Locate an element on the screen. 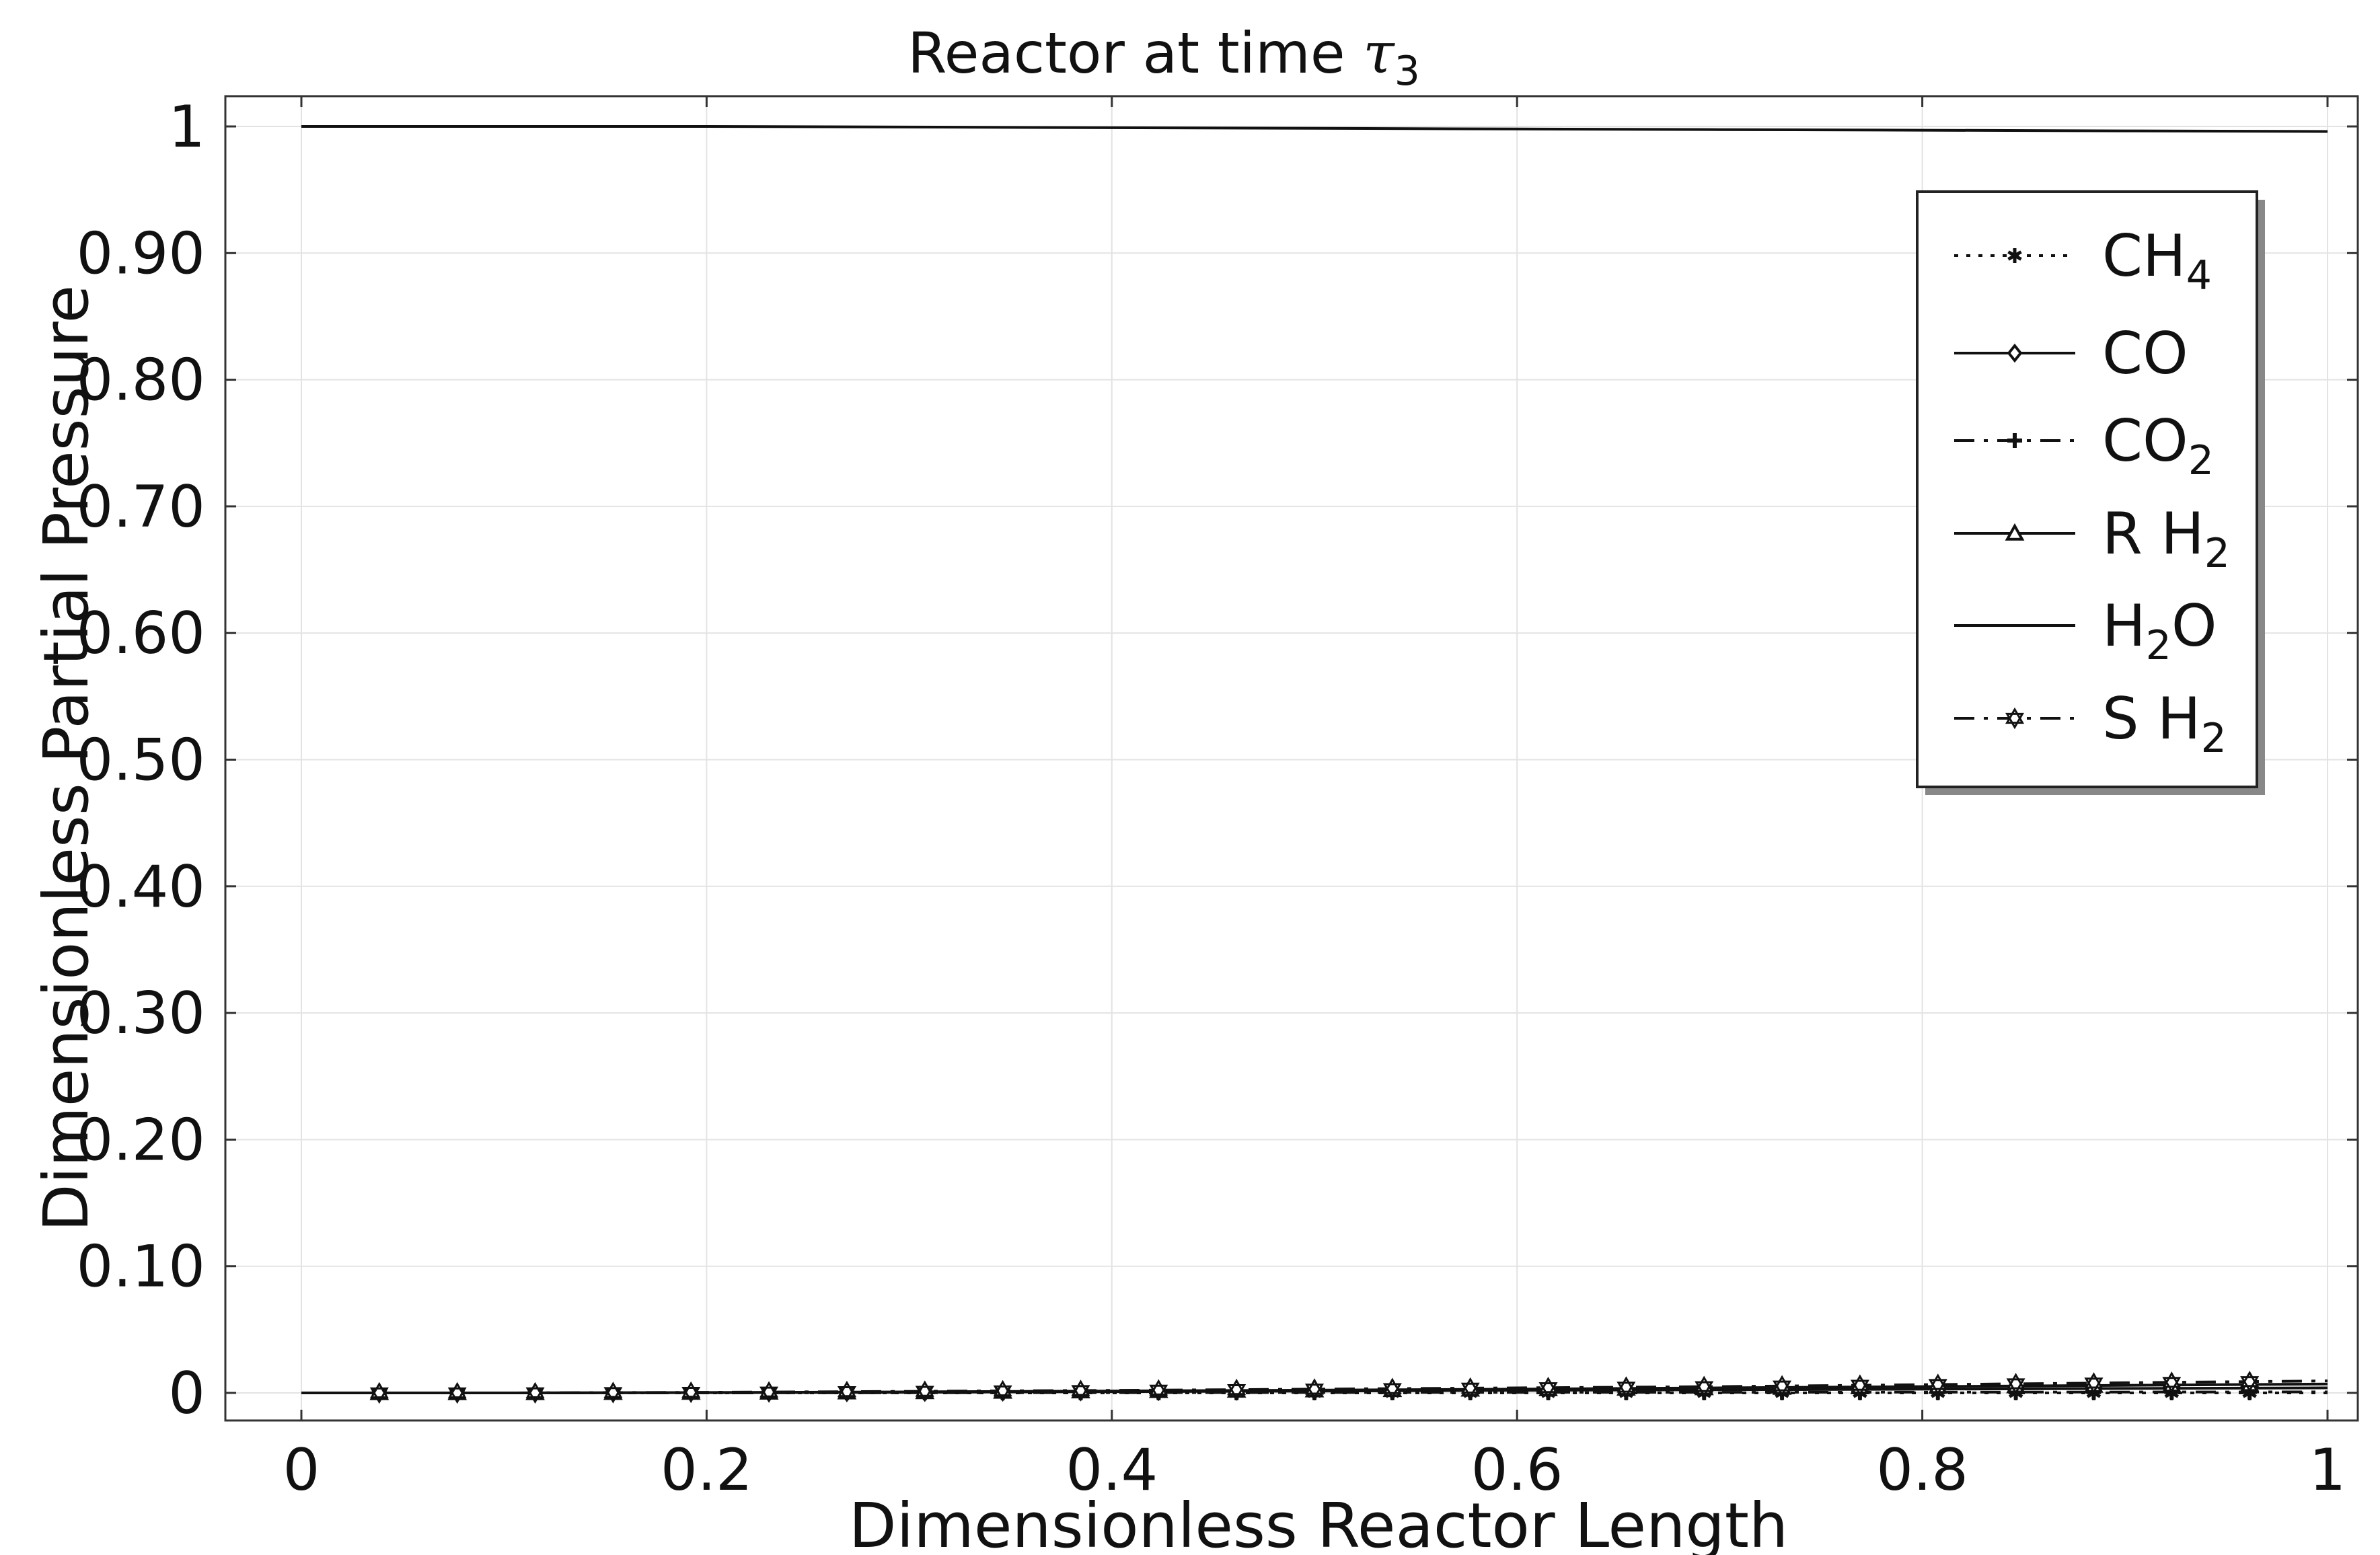 The image size is (2380, 1555). legend-label-tail: O is located at coordinates (2194, 626).